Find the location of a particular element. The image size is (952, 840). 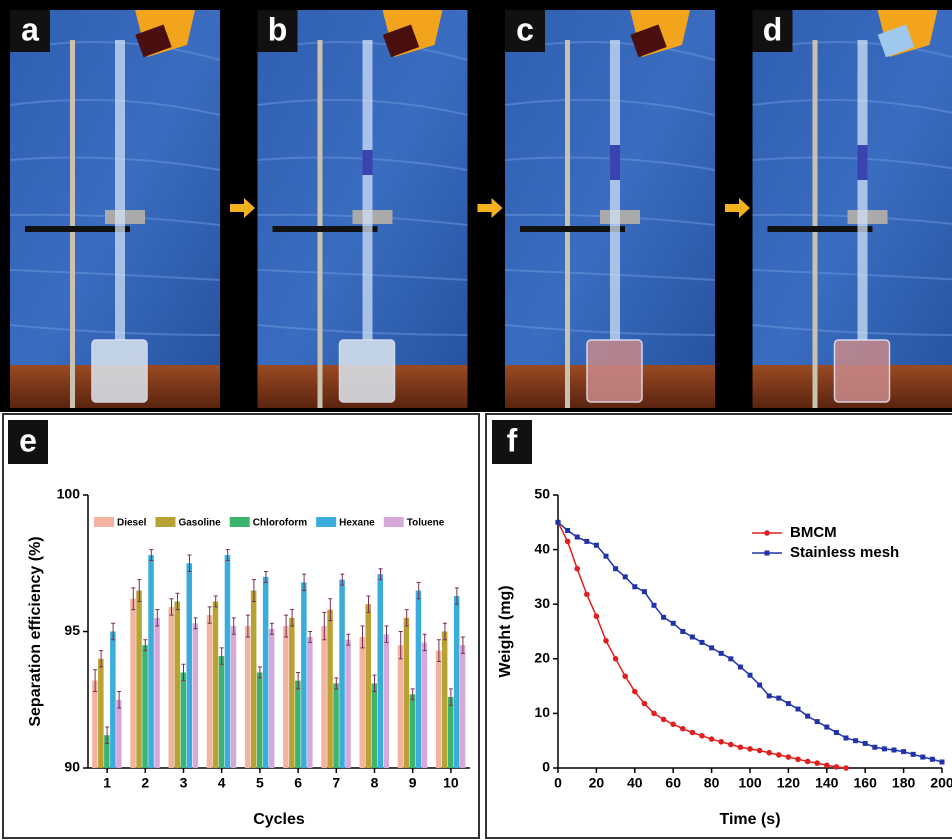

legend-label: Hexane is located at coordinates (357, 523).